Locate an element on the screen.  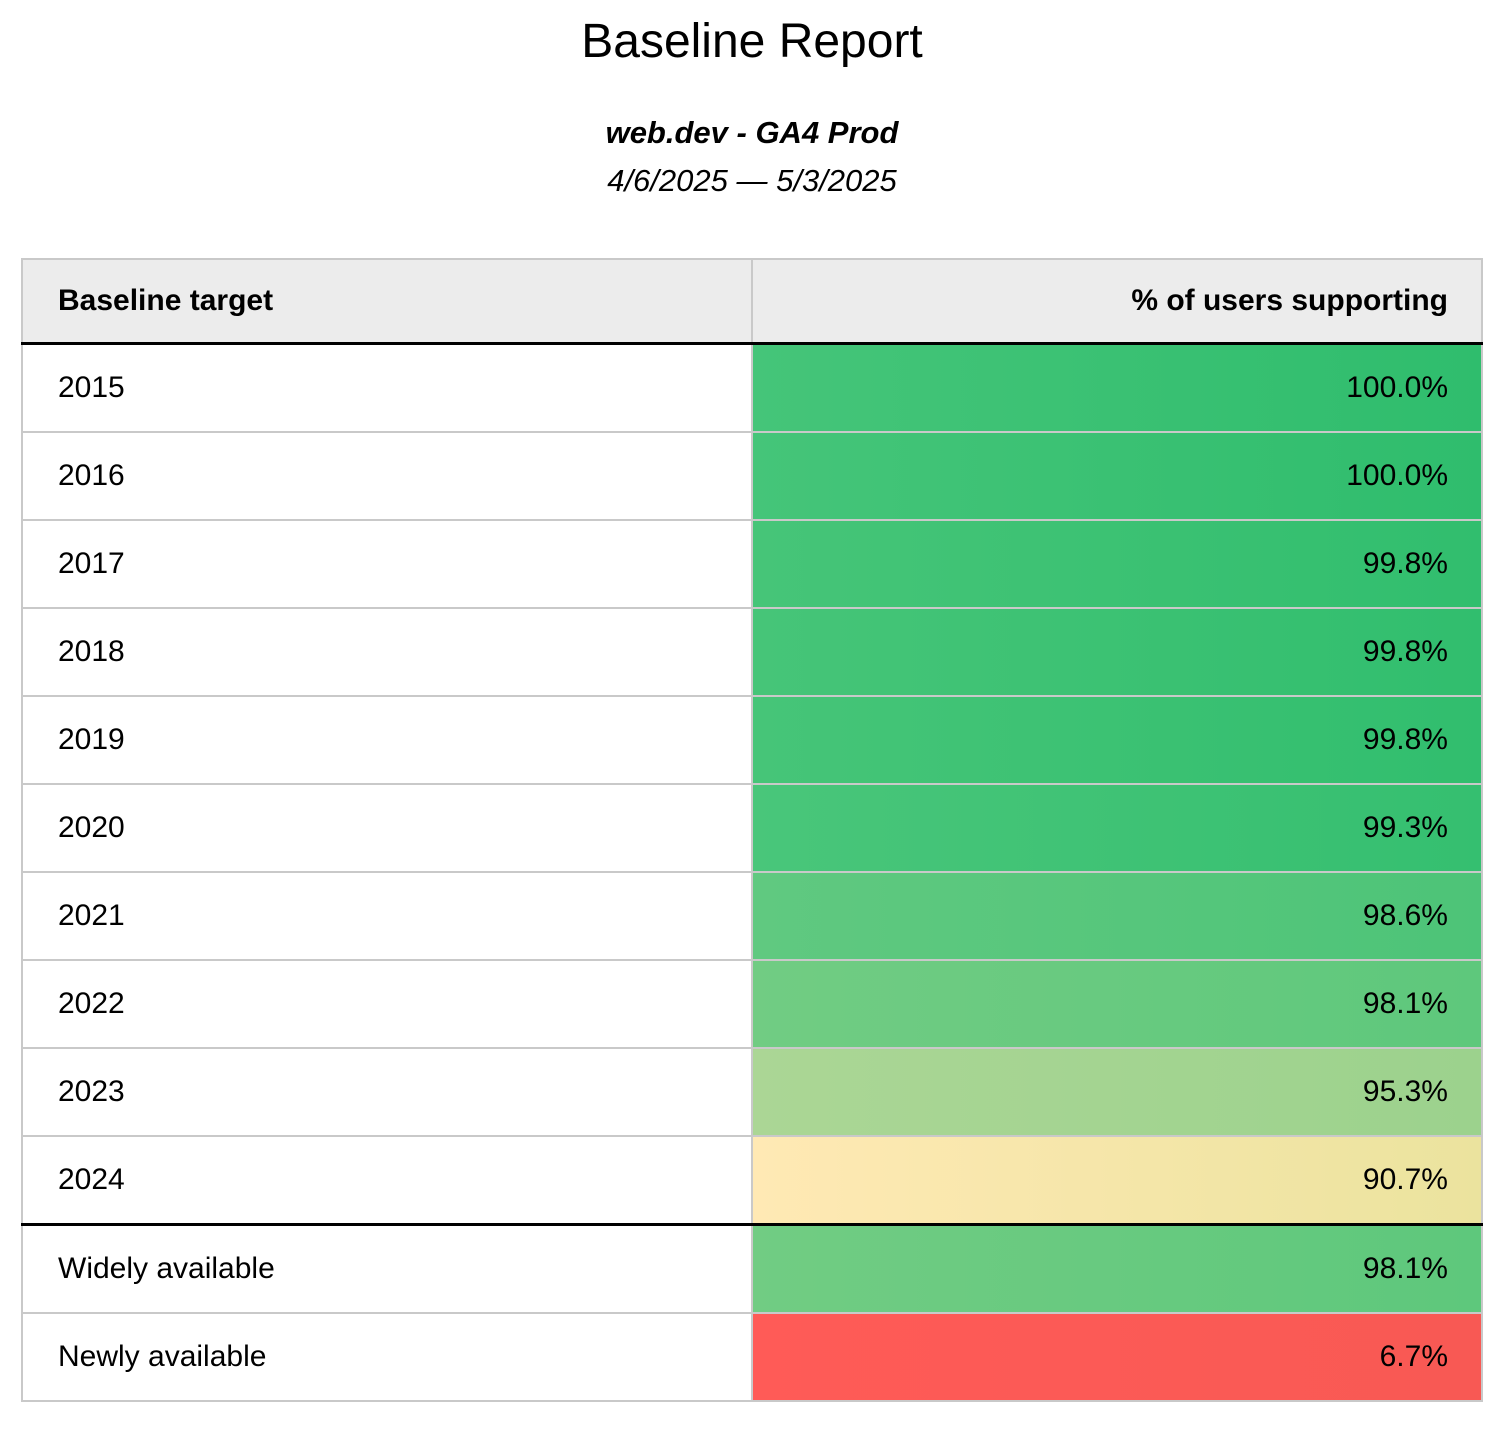
baseline-target-cell: 2019 is located at coordinates (387, 740).